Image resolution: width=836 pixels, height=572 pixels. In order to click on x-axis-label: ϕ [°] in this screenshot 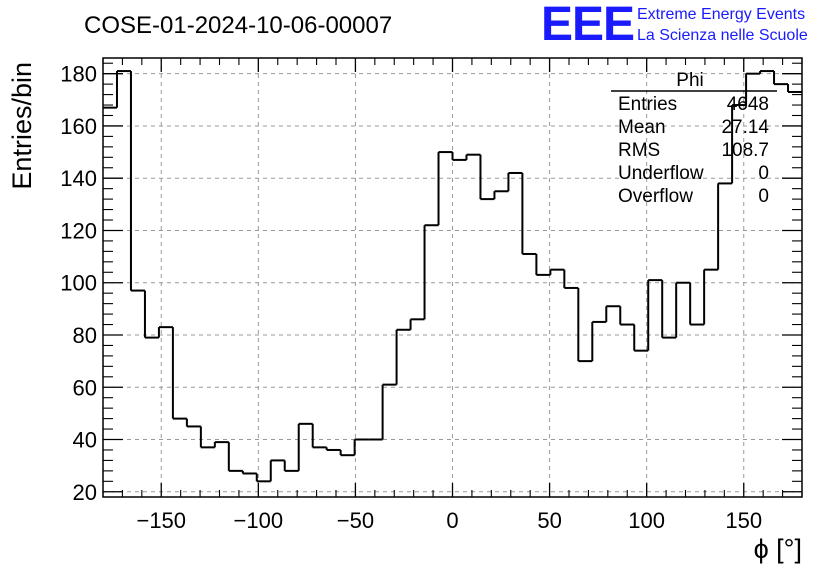, I will do `click(778, 549)`.